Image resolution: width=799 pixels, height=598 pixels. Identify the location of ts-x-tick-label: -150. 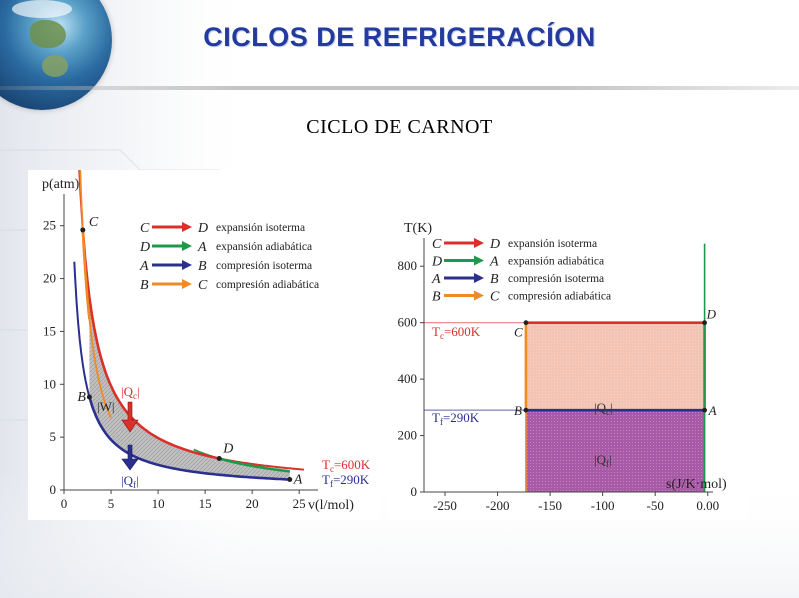
(550, 505).